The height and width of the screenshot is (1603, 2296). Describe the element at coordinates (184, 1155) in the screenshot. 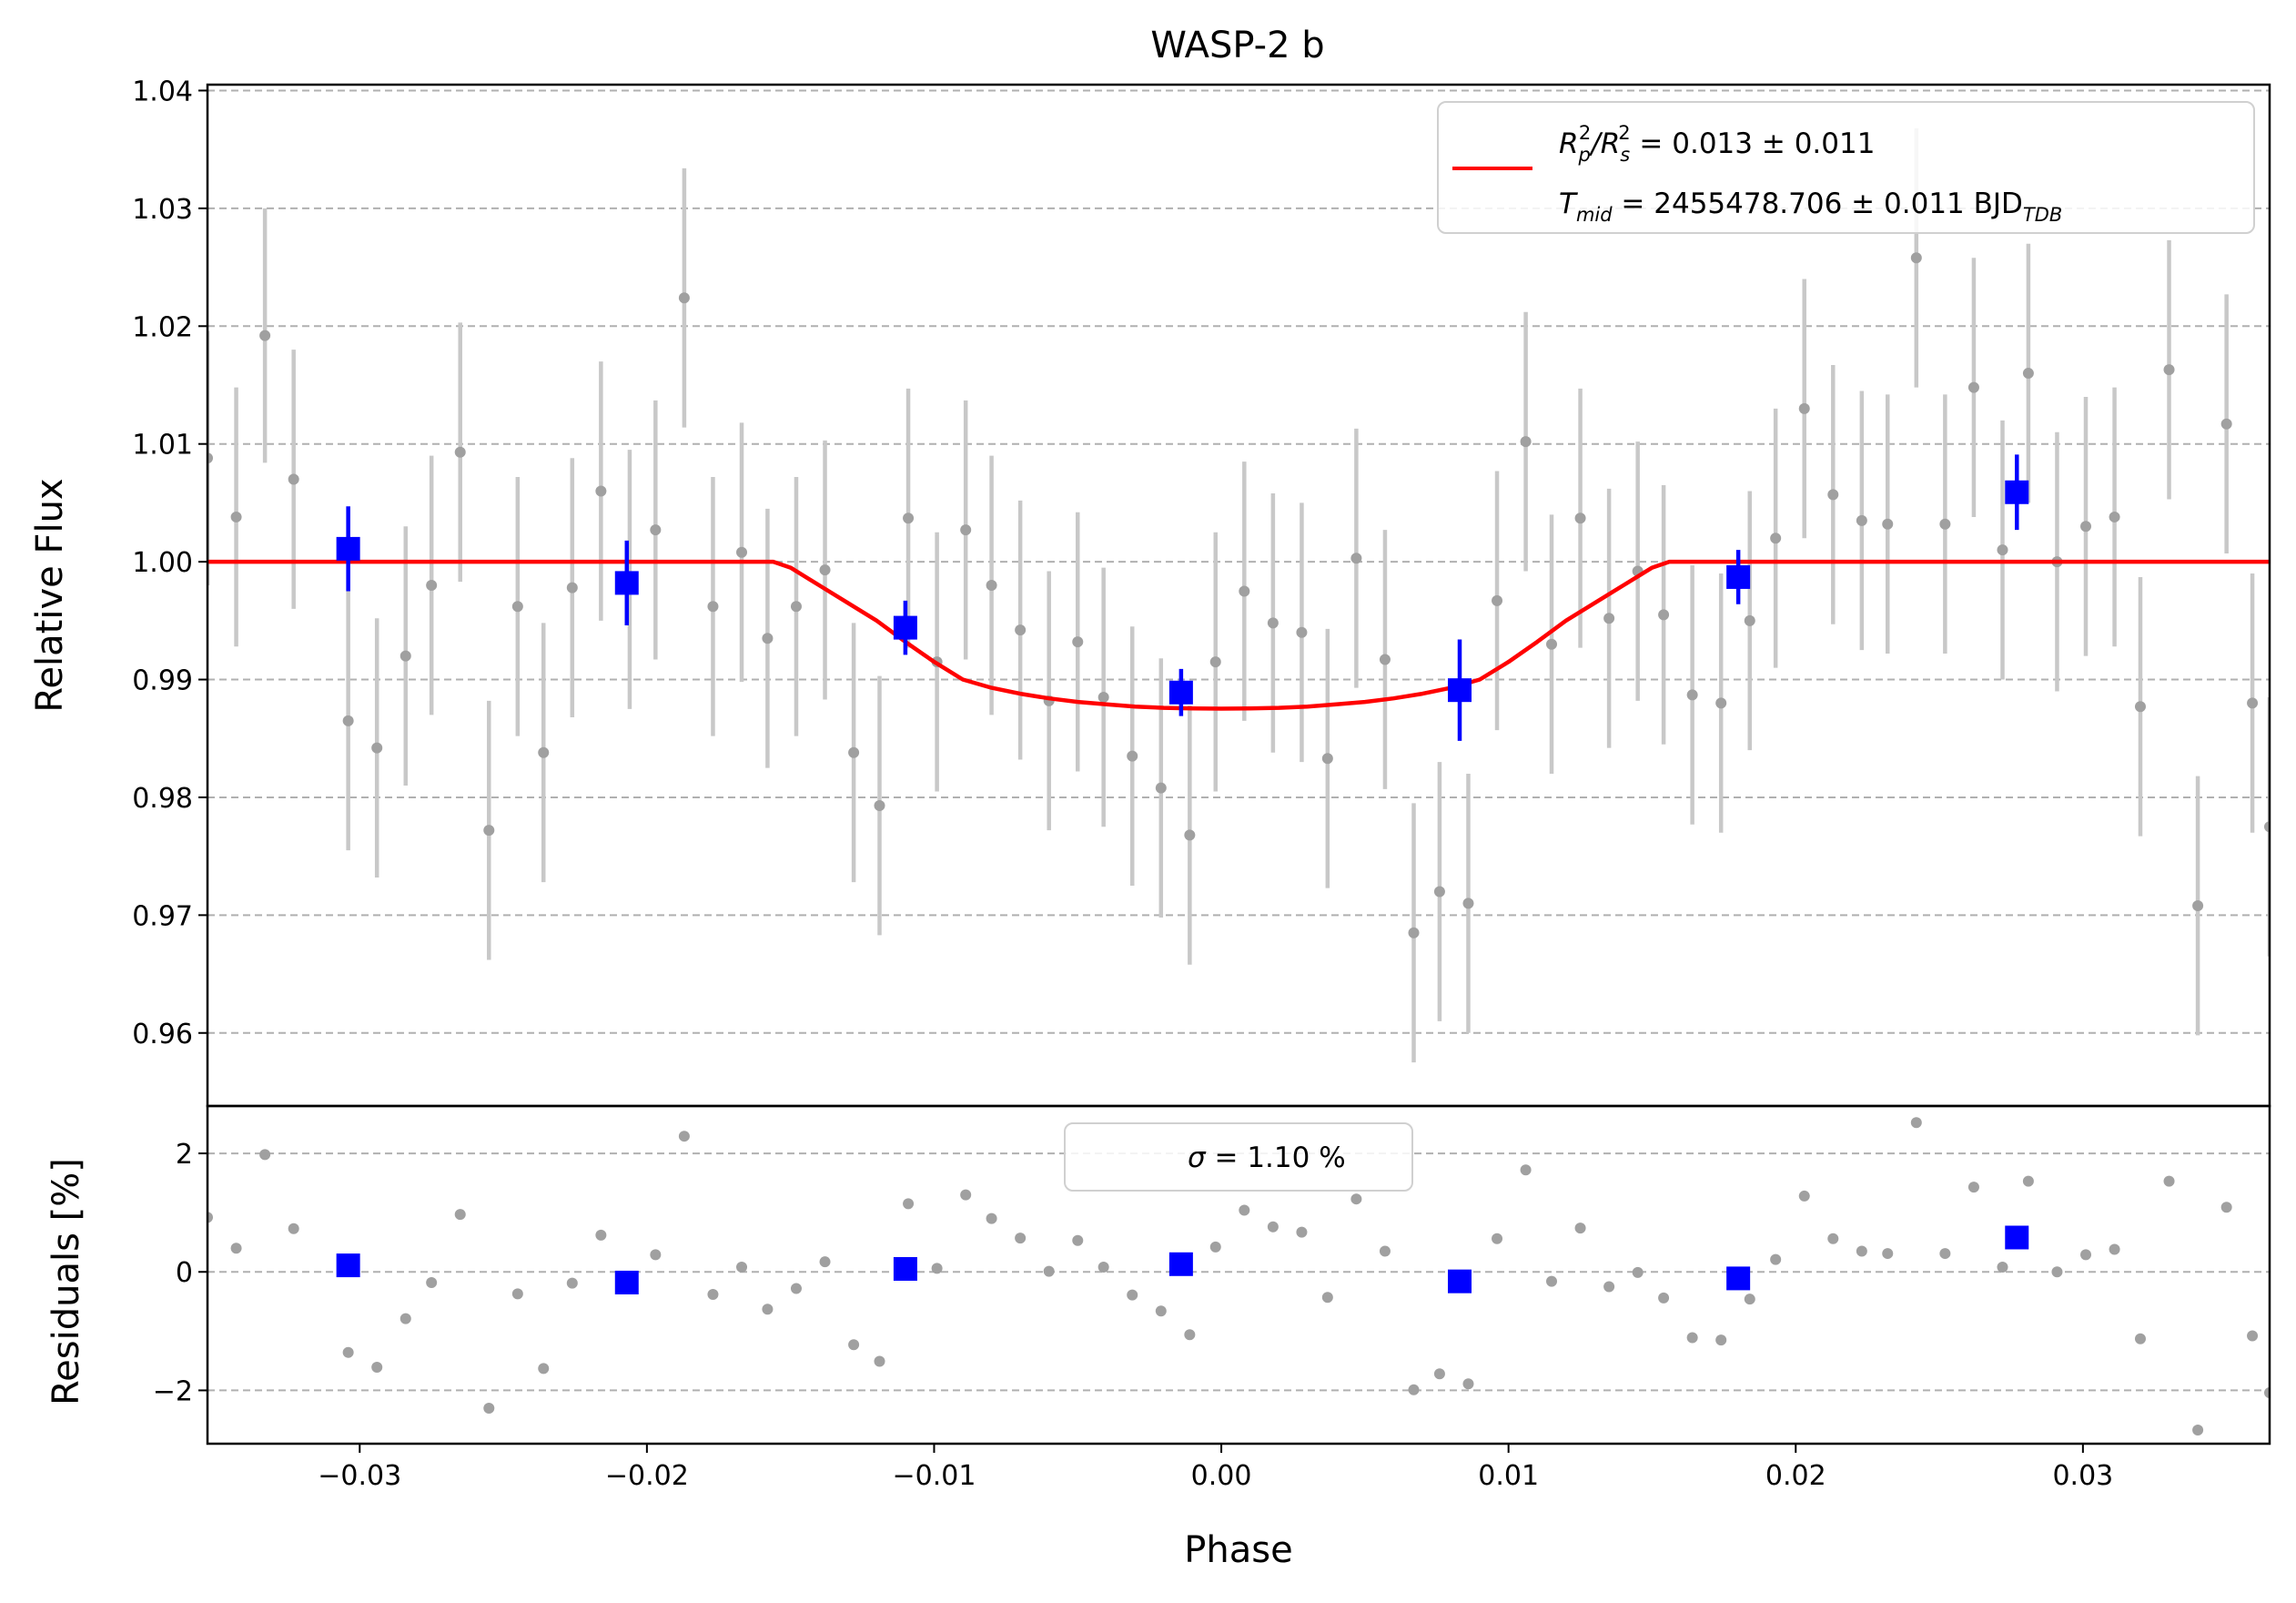

I see `residual-y-tick-label: 2` at that location.